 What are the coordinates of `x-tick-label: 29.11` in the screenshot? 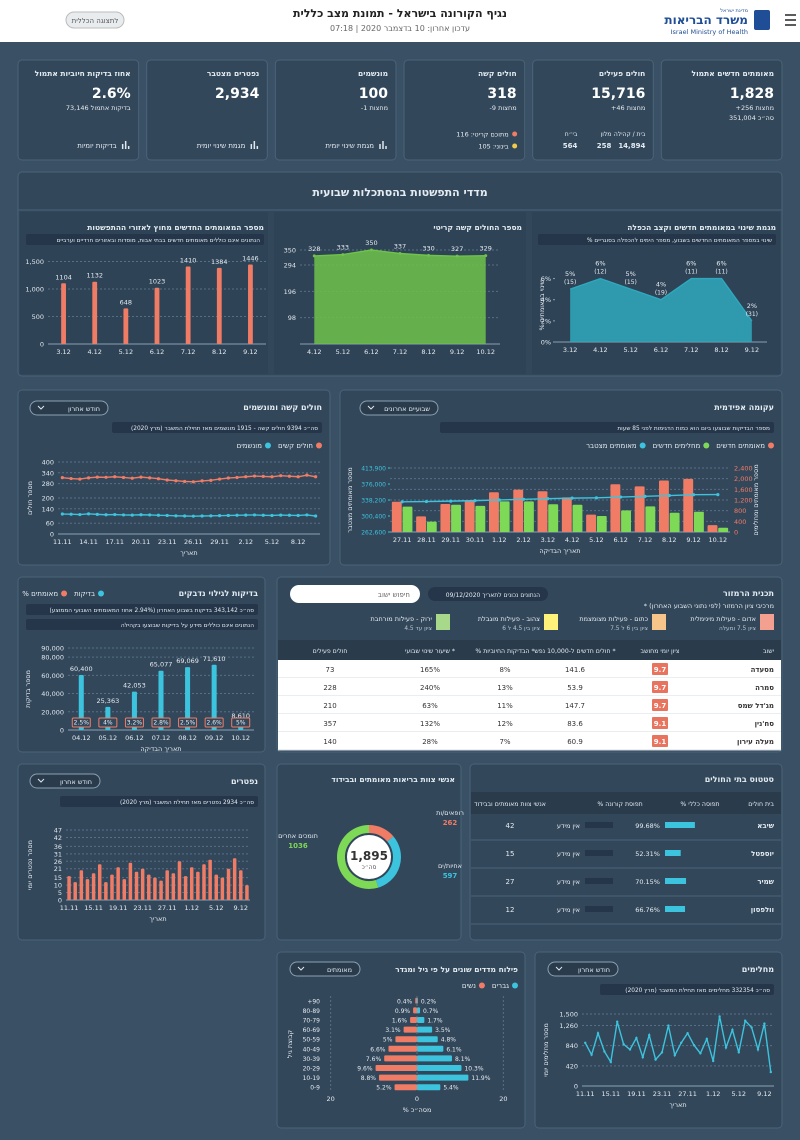 It's located at (450, 540).